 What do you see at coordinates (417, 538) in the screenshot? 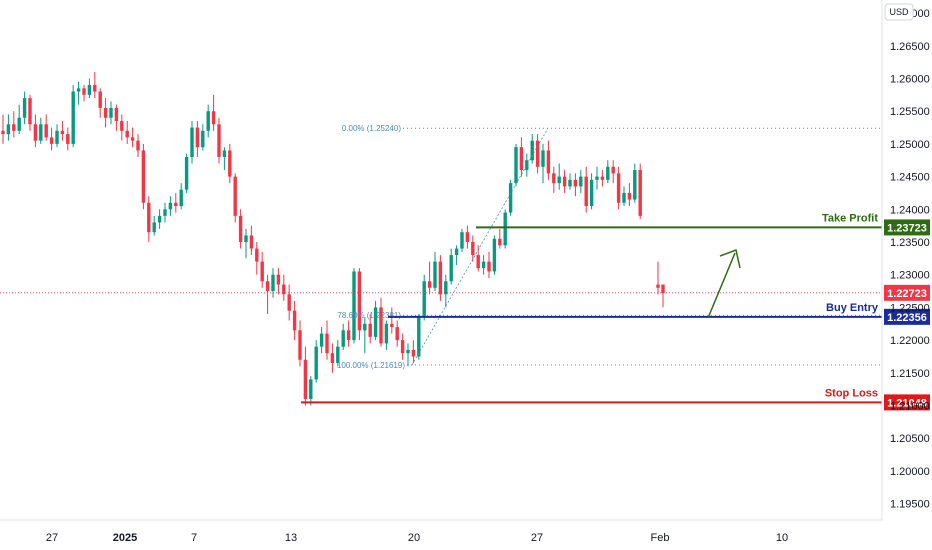
I see `time-axis: 27 2025 7 13 20 27 Feb 10` at bounding box center [417, 538].